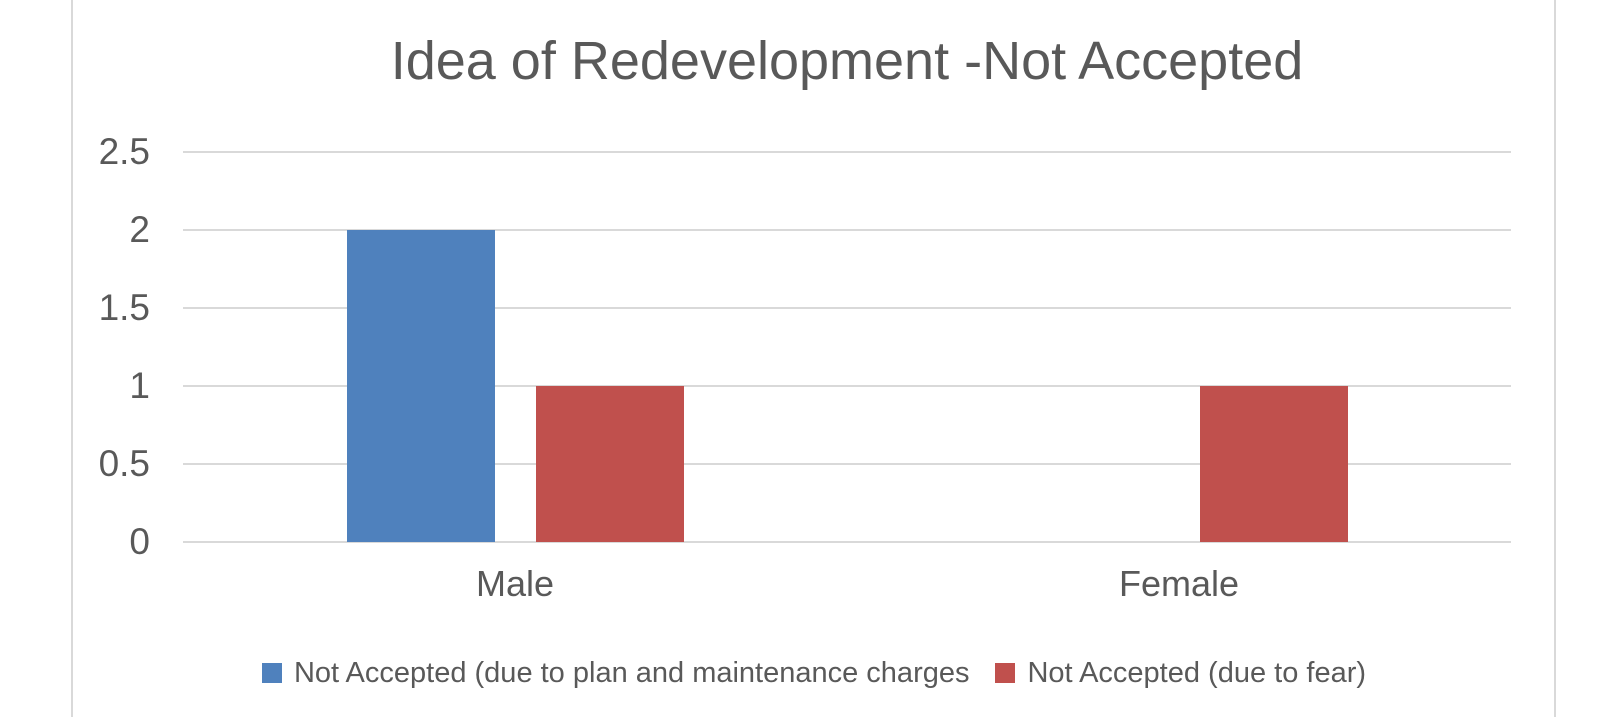 The height and width of the screenshot is (717, 1606). Describe the element at coordinates (1179, 583) in the screenshot. I see `x-axis-category-label: Female` at that location.